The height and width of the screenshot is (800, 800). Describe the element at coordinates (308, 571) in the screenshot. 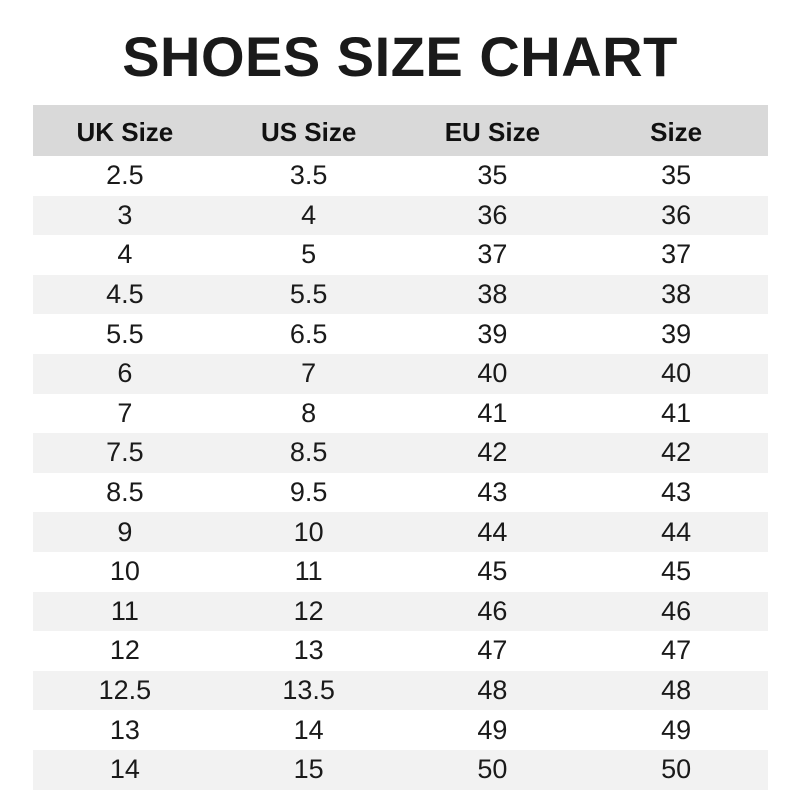

I see `cell-us-size: 11` at that location.